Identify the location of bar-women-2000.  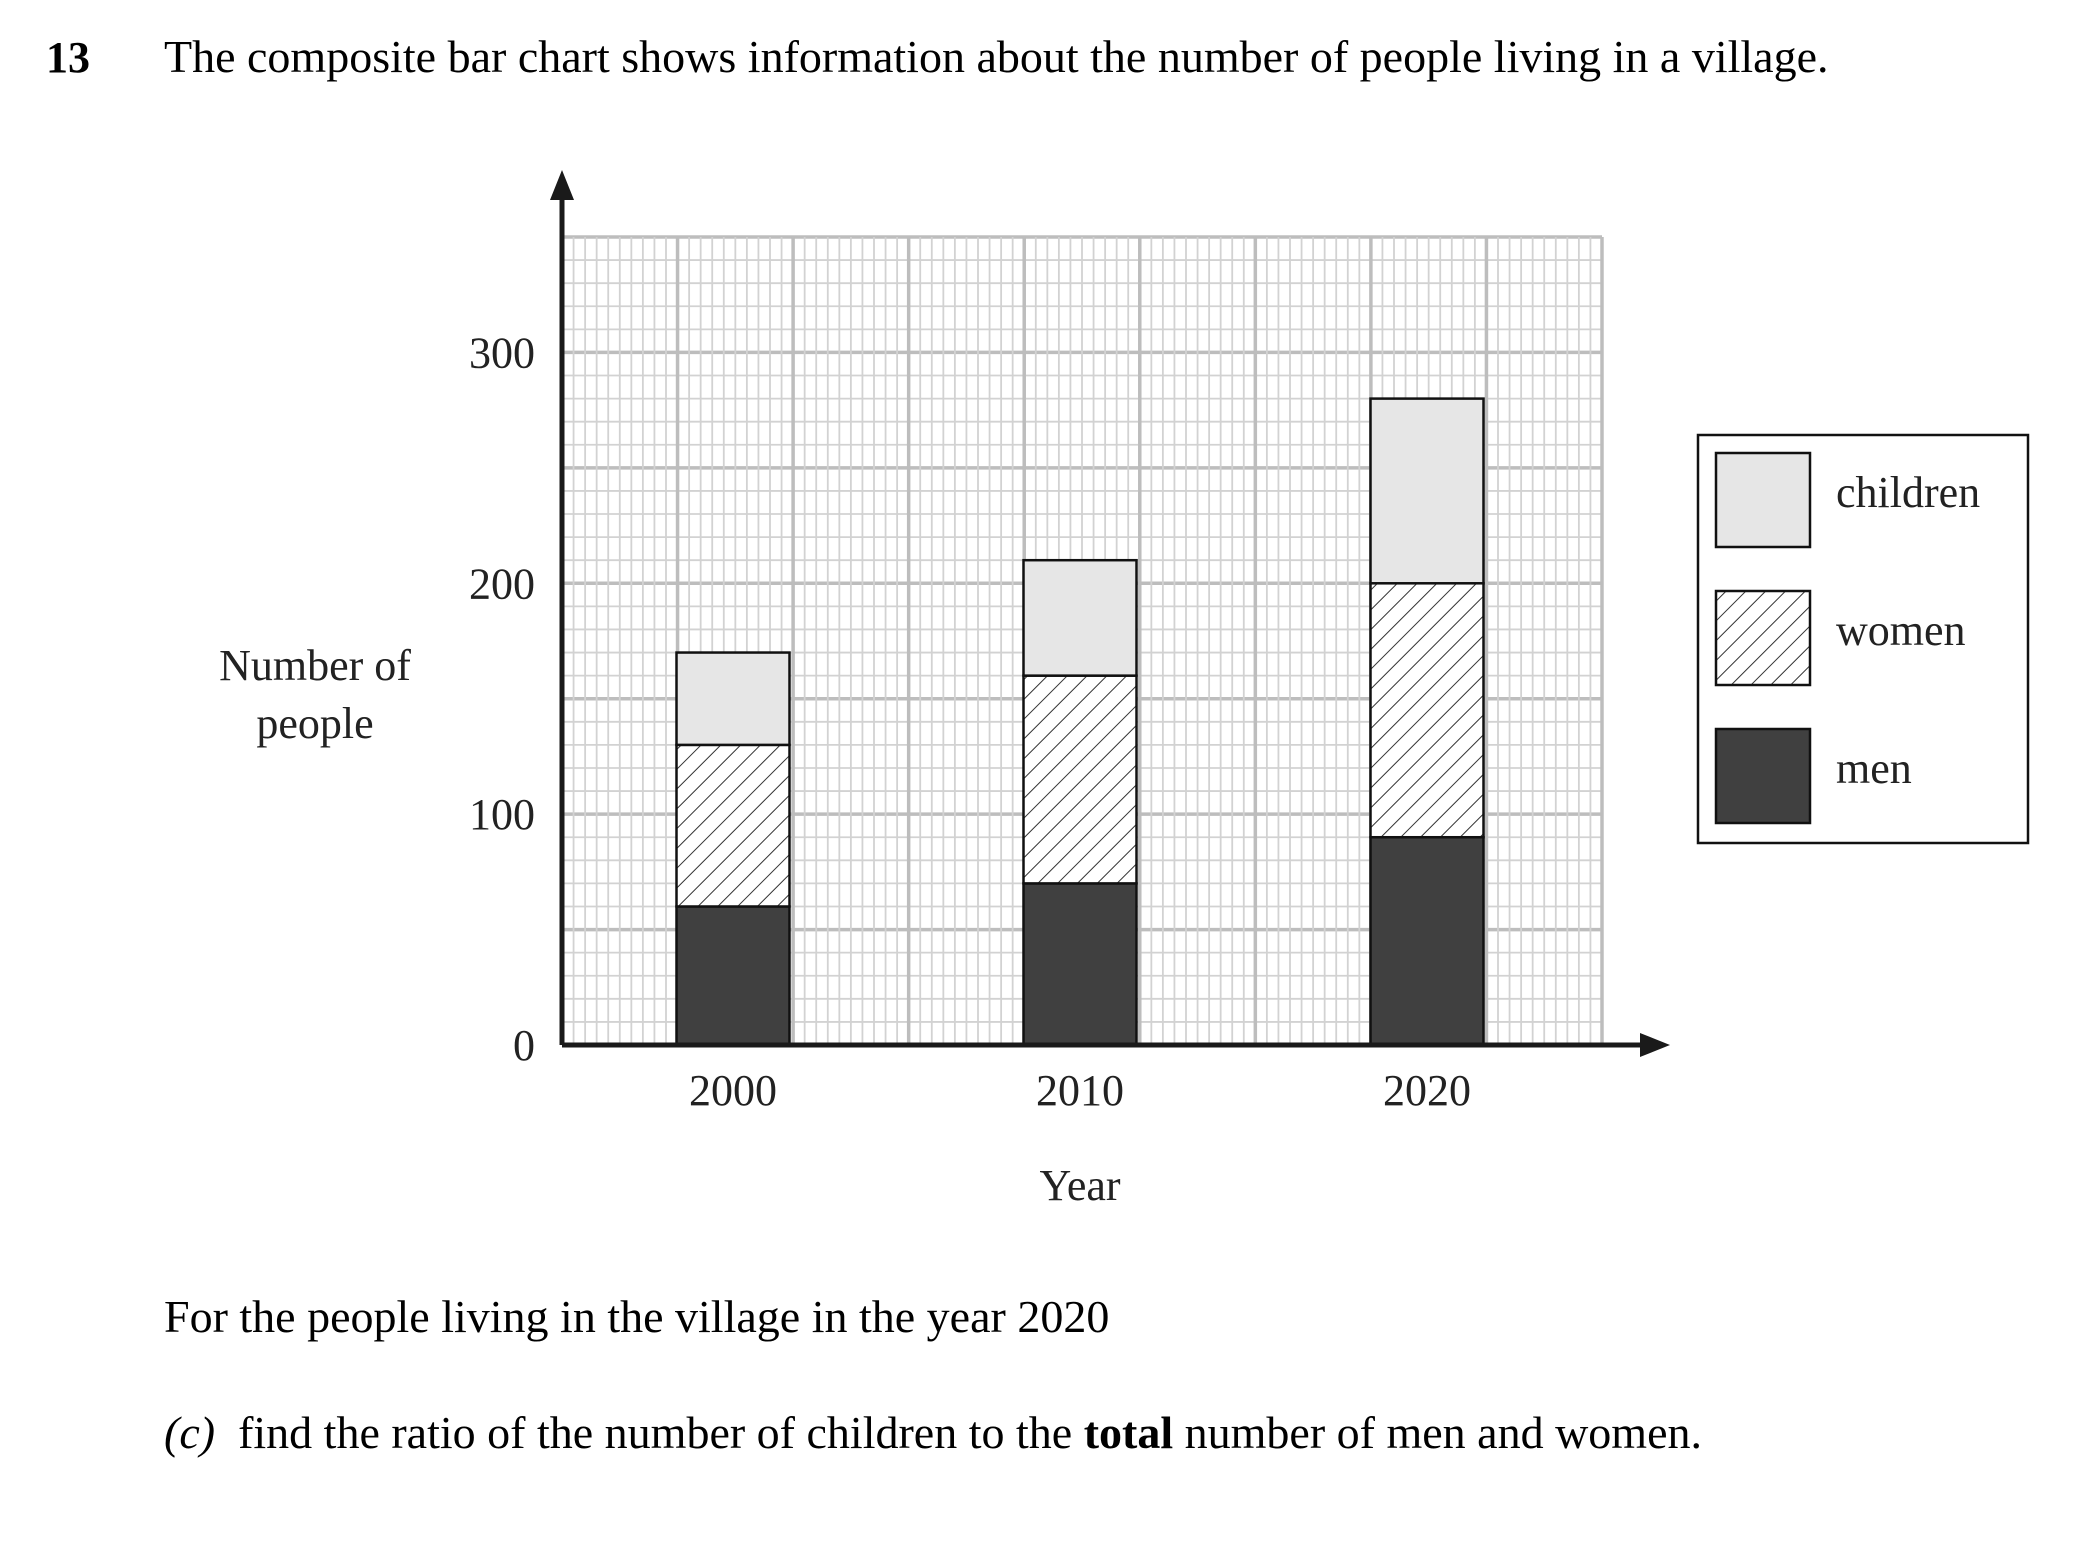
(733, 825).